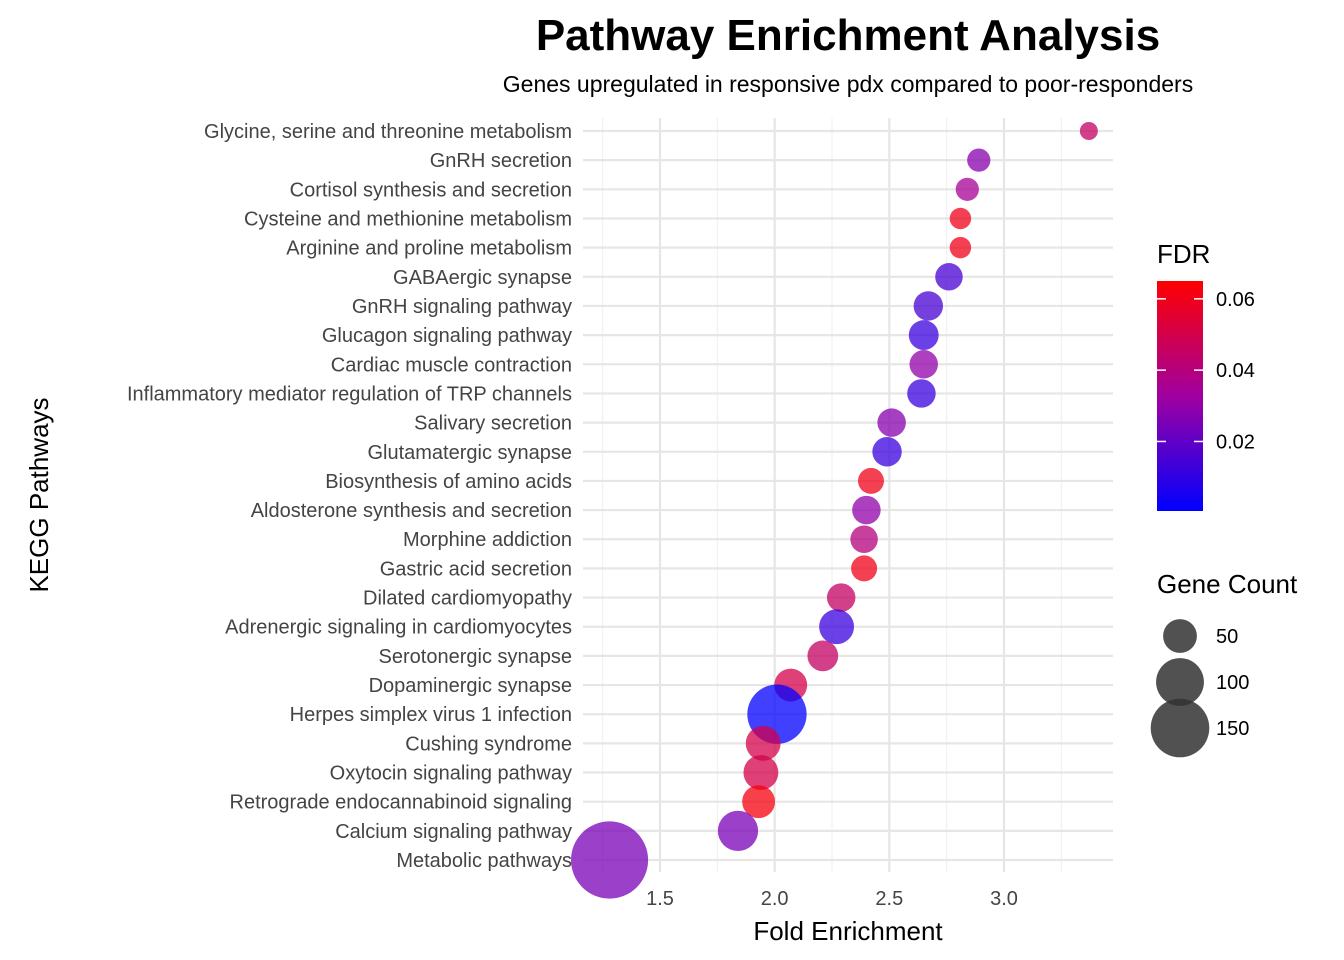 The height and width of the screenshot is (960, 1344). Describe the element at coordinates (408, 219) in the screenshot. I see `y-tick-label: Cysteine and methionine metabolism` at that location.